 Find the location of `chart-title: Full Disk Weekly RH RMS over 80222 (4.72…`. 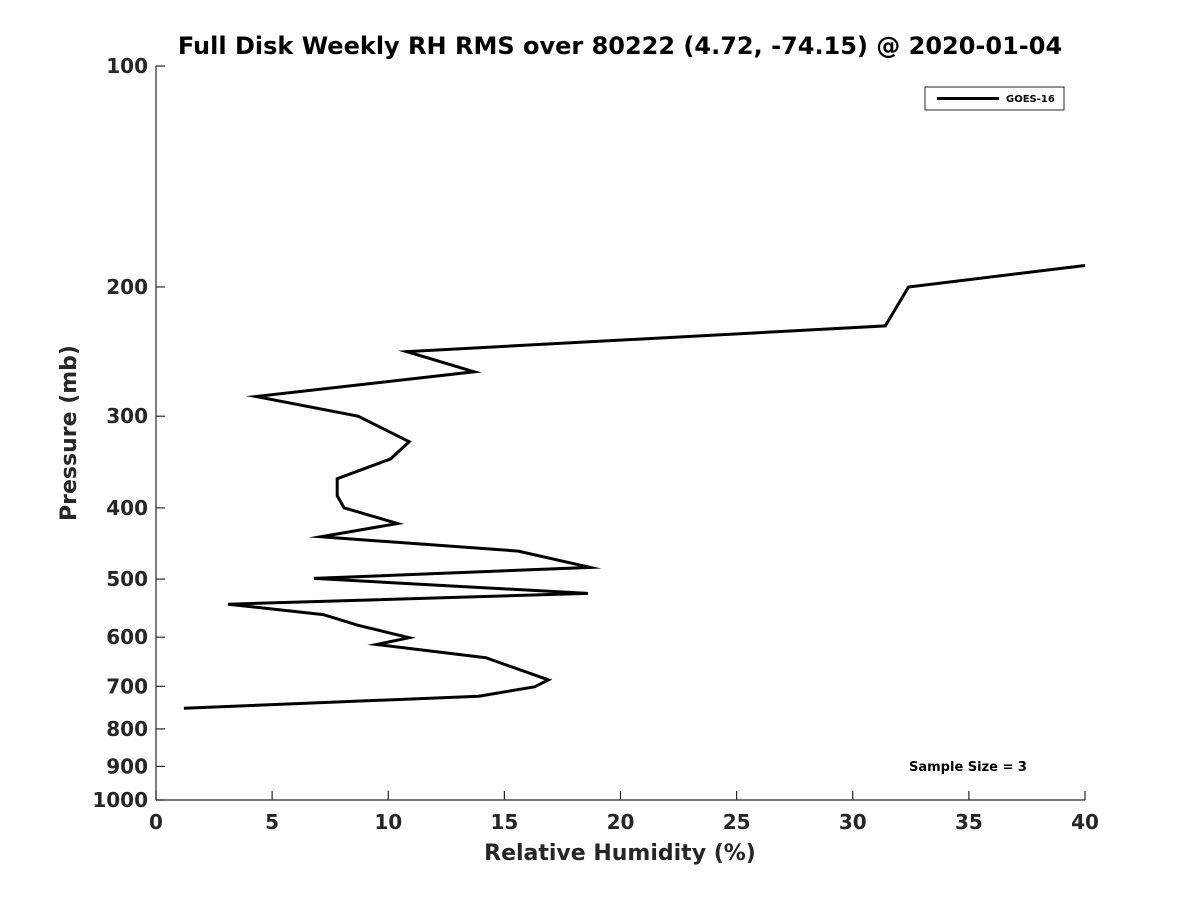

chart-title: Full Disk Weekly RH RMS over 80222 (4.72… is located at coordinates (620, 46).